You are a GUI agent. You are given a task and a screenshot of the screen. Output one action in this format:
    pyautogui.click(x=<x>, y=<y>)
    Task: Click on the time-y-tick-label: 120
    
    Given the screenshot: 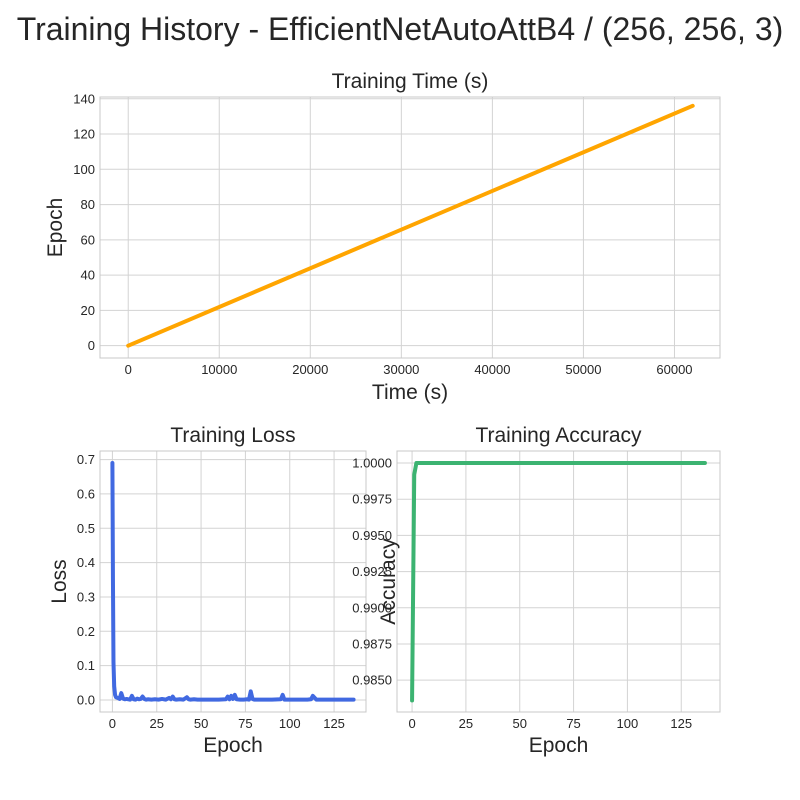 What is the action you would take?
    pyautogui.click(x=84, y=134)
    